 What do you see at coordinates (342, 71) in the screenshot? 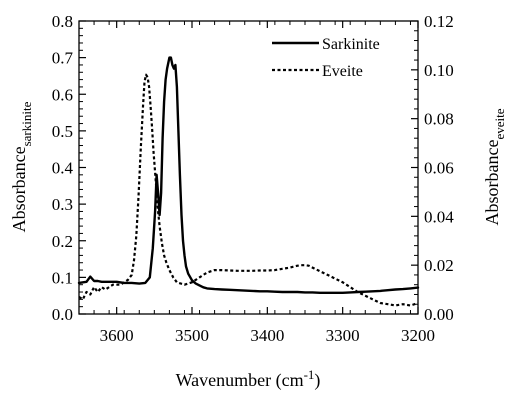
I see `legend-eveite-label: Eveite` at bounding box center [342, 71].